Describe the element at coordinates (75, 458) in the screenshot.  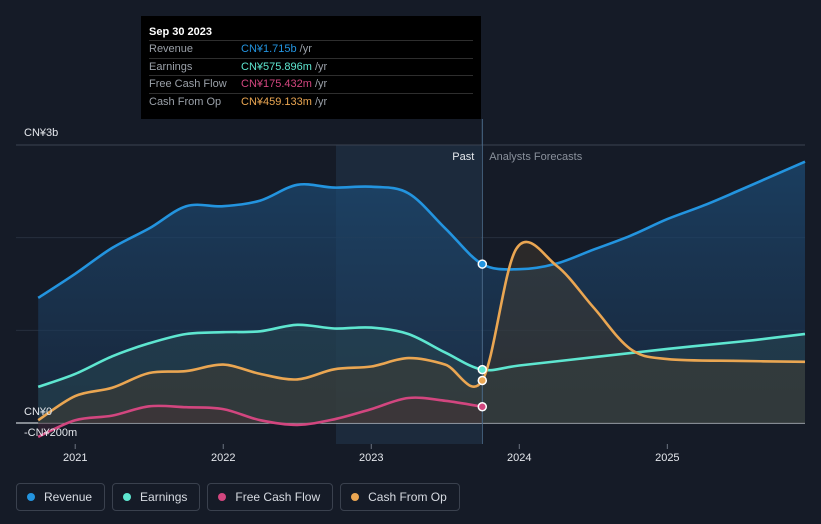
I see `x-tick-label: 2021` at that location.